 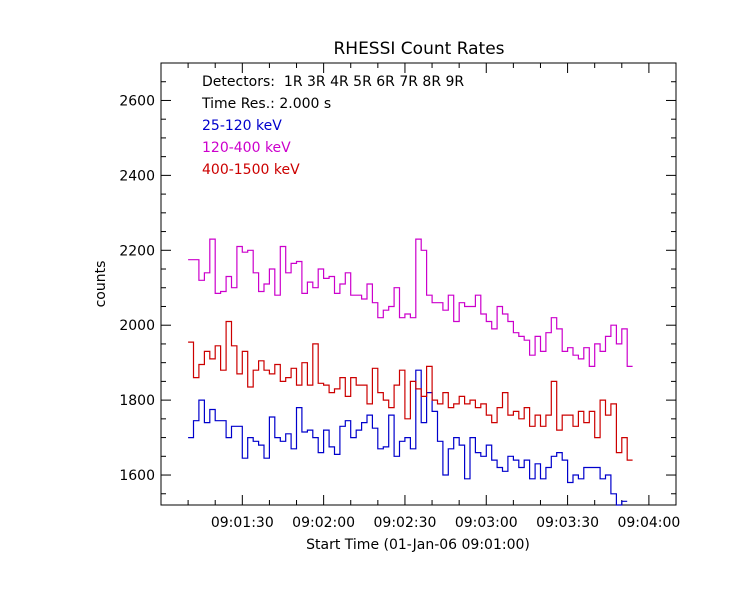 What do you see at coordinates (137, 251) in the screenshot?
I see `y-tick-label: 2200` at bounding box center [137, 251].